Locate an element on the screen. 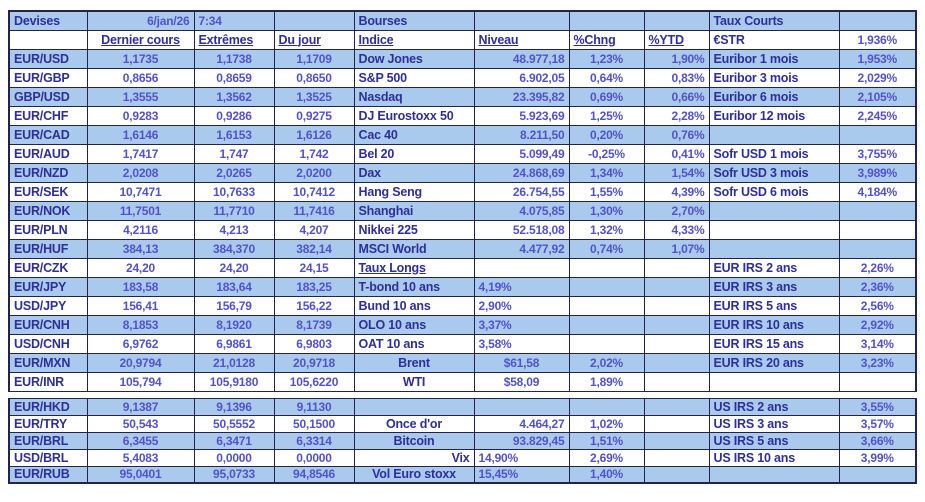 The height and width of the screenshot is (502, 925). cell-1-07: 1,07% is located at coordinates (676, 248).